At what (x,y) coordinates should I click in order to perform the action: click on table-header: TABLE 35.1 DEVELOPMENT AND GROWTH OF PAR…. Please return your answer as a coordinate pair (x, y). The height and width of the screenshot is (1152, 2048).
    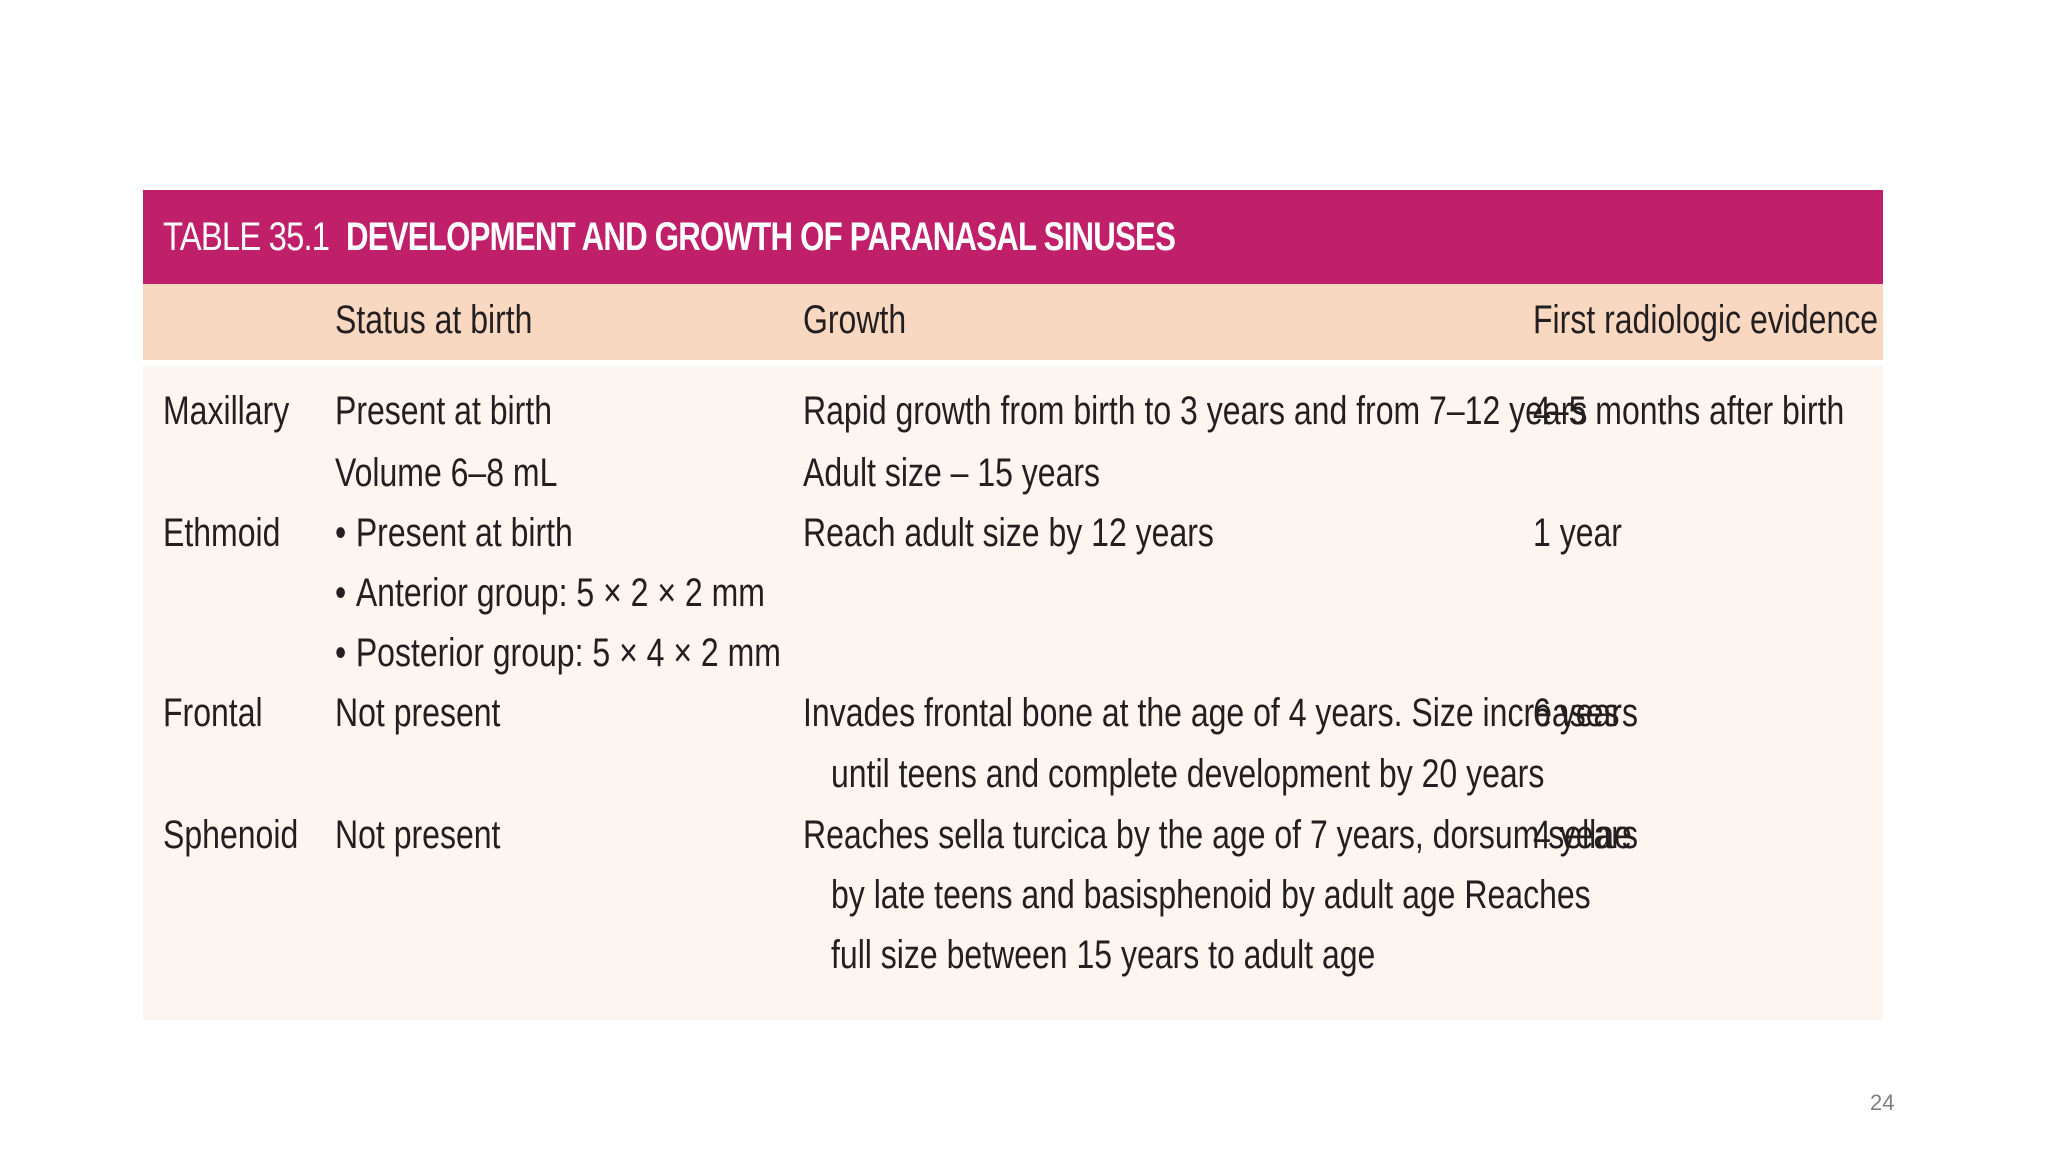
    Looking at the image, I should click on (1013, 237).